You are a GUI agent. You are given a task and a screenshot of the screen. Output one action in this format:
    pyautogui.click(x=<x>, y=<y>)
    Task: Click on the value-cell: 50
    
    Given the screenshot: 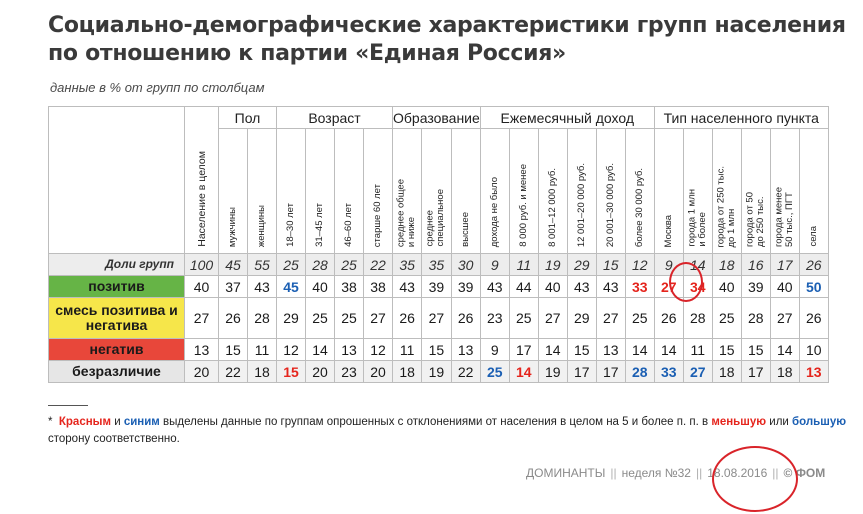 What is the action you would take?
    pyautogui.click(x=813, y=286)
    